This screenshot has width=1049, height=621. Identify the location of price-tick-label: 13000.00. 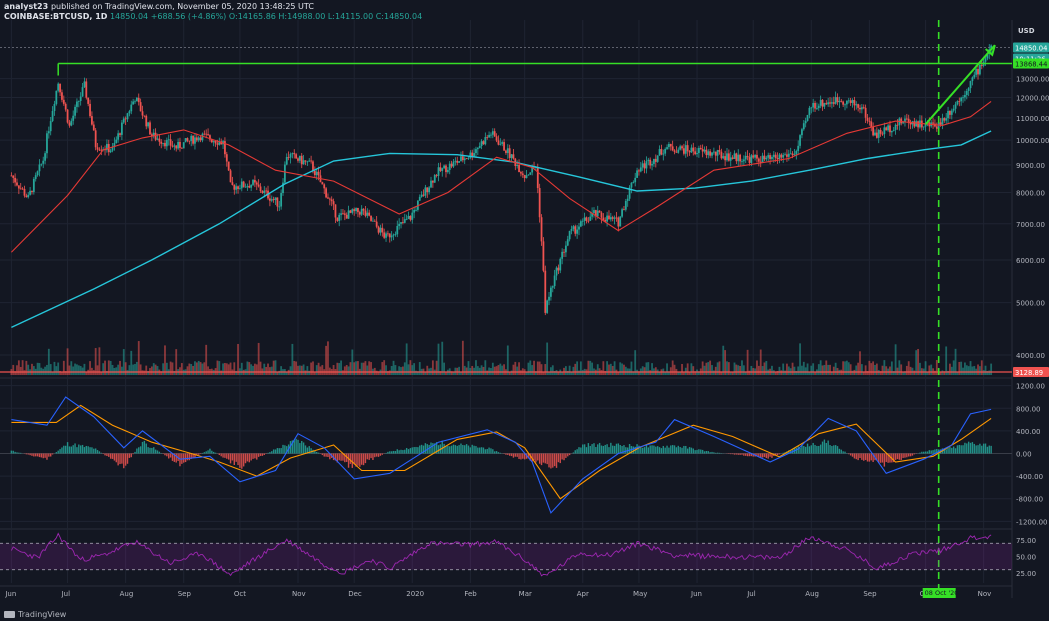
(1032, 80).